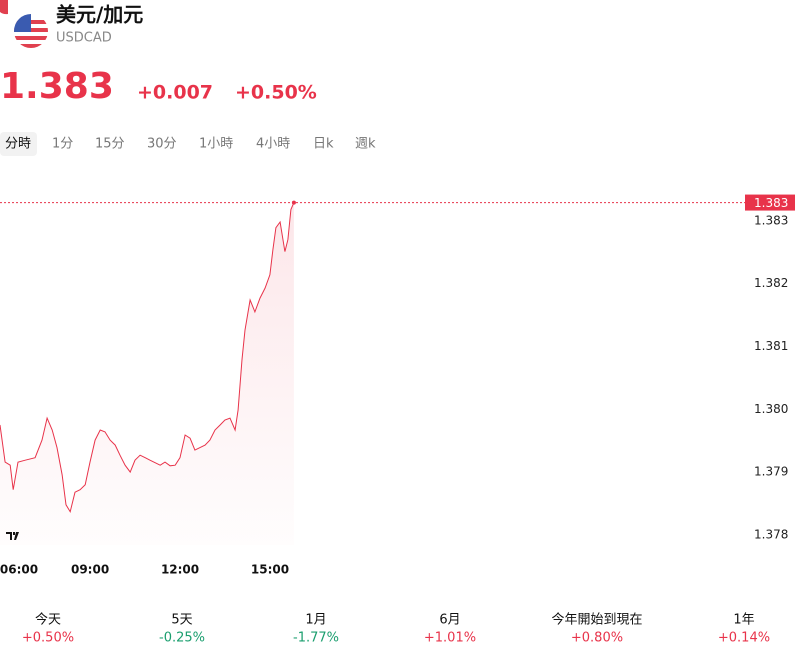  Describe the element at coordinates (316, 638) in the screenshot. I see `period-change: -1.77%` at that location.